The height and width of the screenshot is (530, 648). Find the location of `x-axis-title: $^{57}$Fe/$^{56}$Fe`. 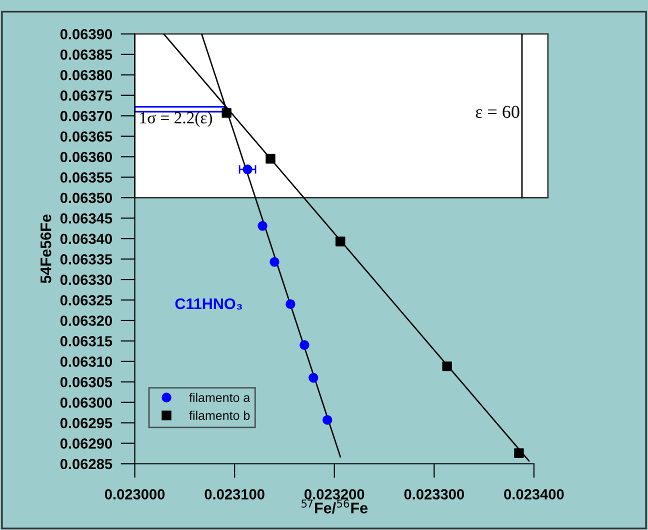

x-axis-title: $^{57}$Fe/$^{56}$Fe is located at coordinates (335, 507).